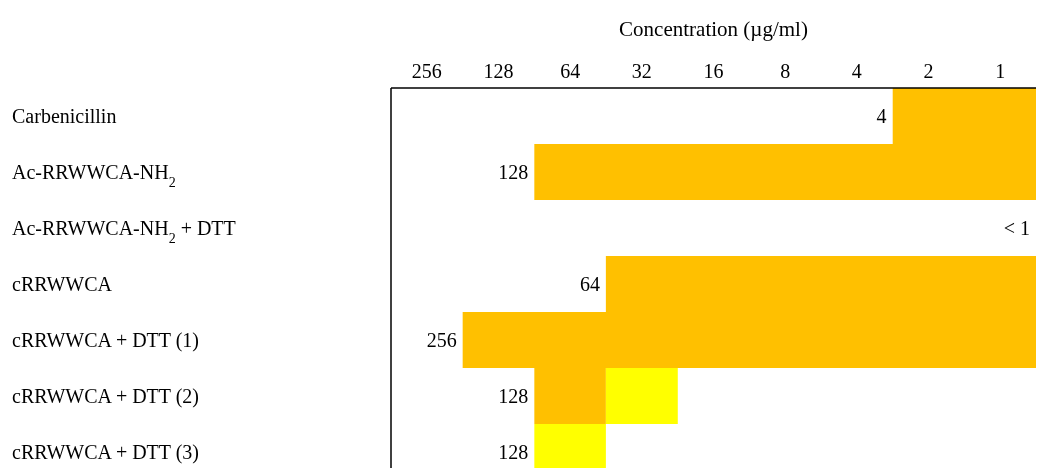 This screenshot has height=470, width=1049. Describe the element at coordinates (589, 284) in the screenshot. I see `annotation: 64` at that location.